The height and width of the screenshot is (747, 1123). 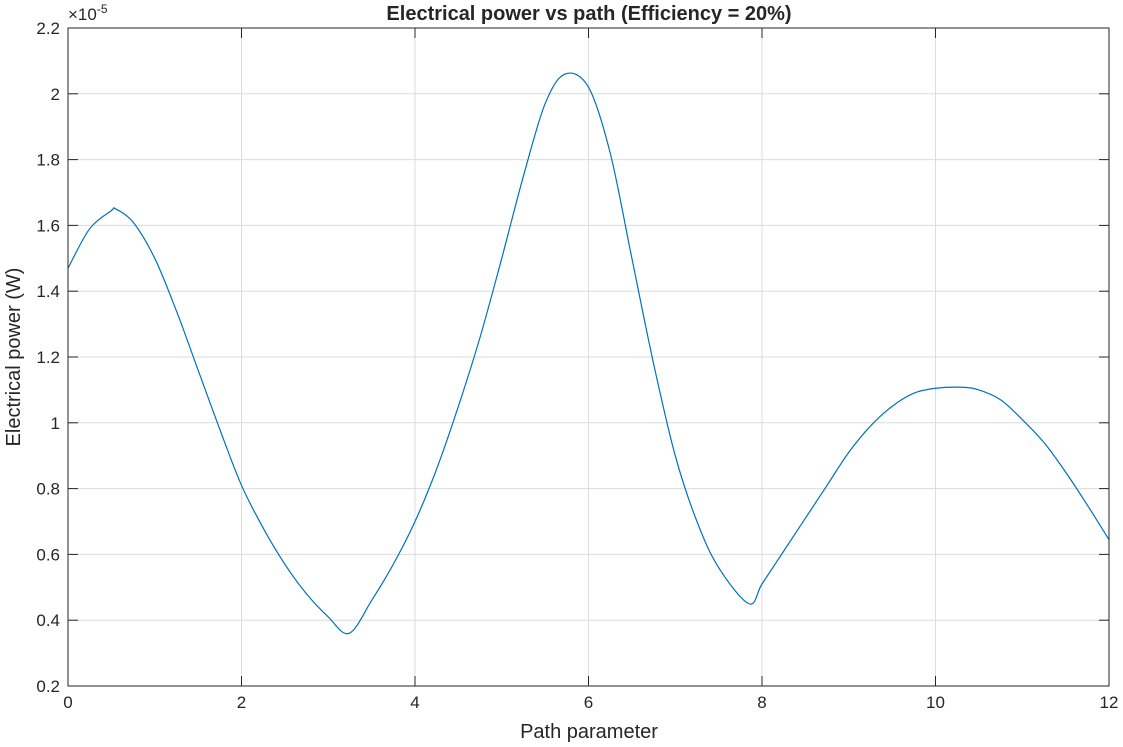 I want to click on y-tick-label: 1, so click(x=55, y=423).